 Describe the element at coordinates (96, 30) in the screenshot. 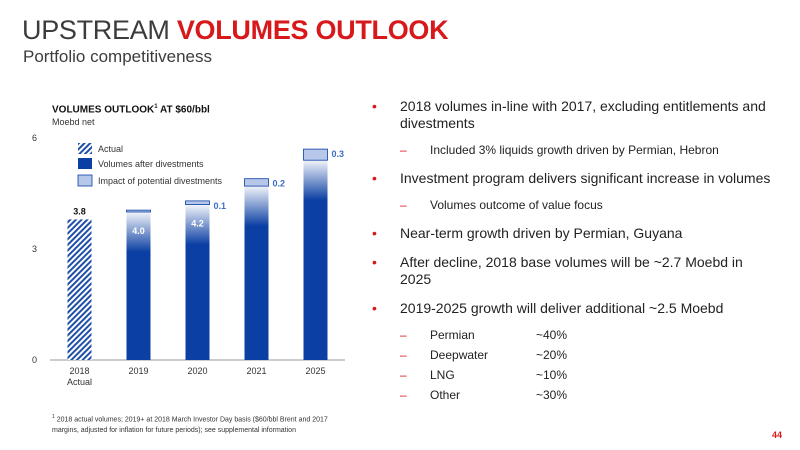

I see `title-part-1: UPSTREAM` at that location.